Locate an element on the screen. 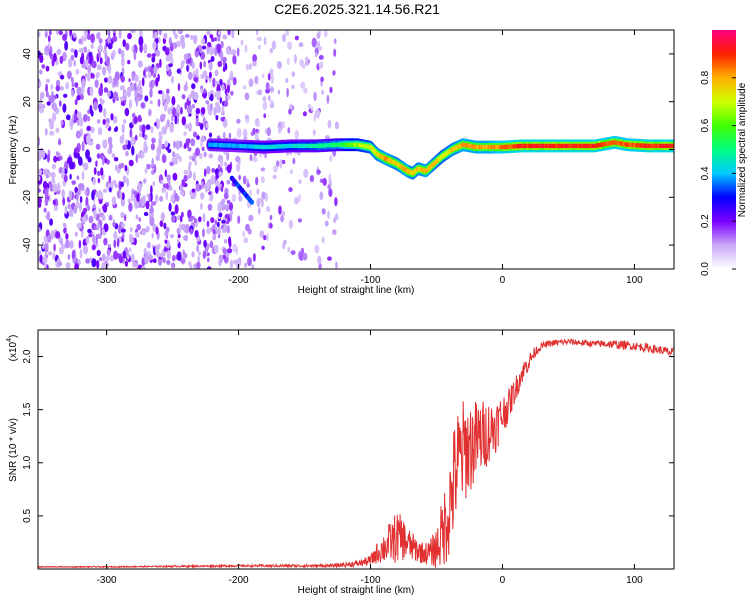 The width and height of the screenshot is (750, 600). y-tick-label: 0 is located at coordinates (27, 149).